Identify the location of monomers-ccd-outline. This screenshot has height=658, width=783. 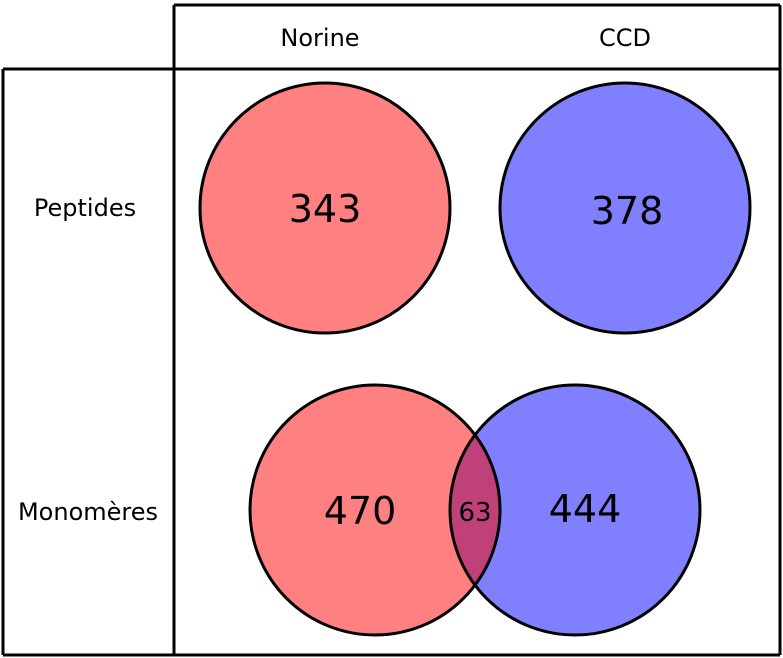
(575, 510).